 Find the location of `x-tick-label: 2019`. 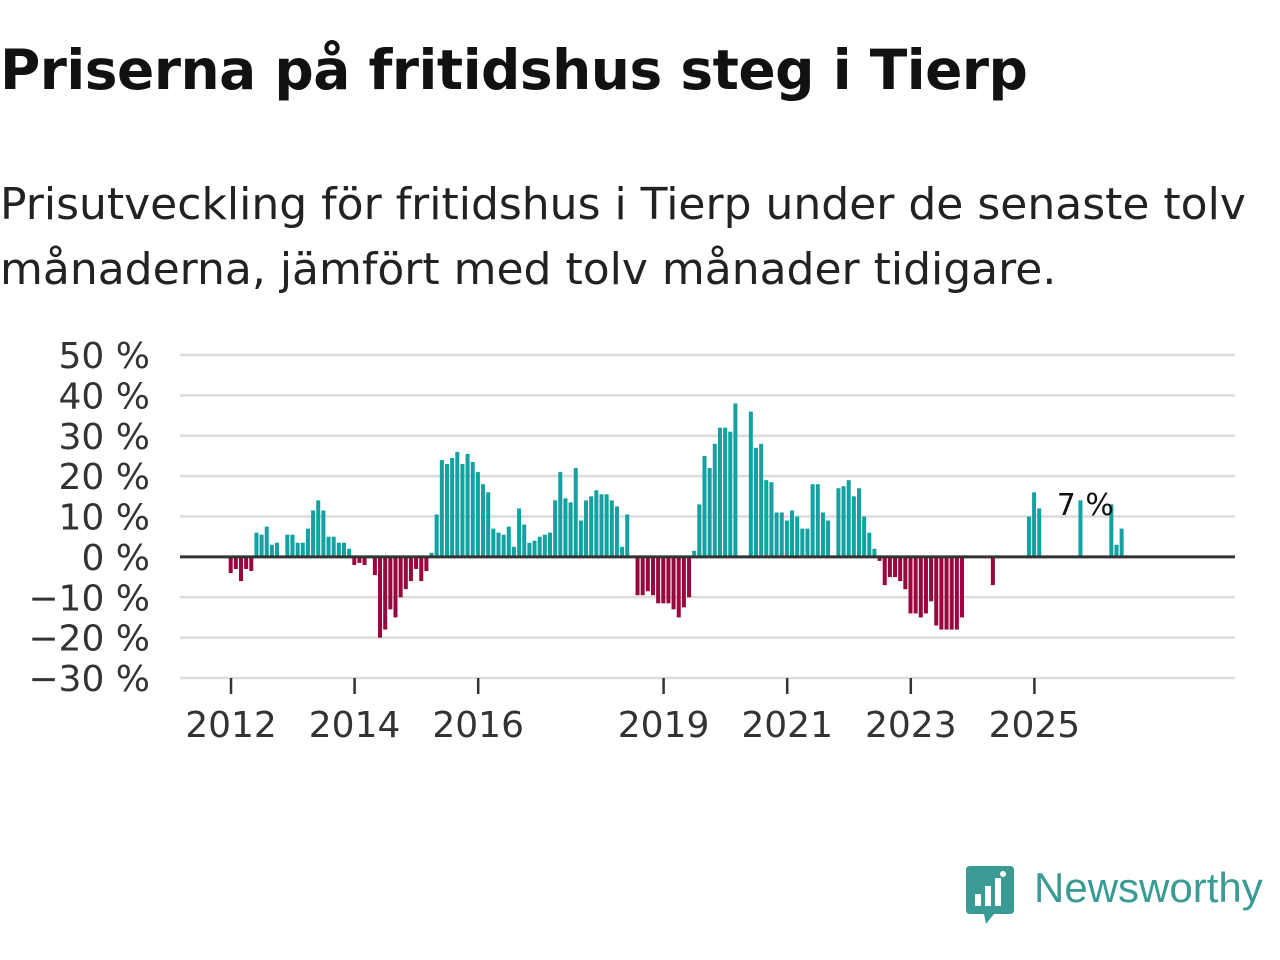

x-tick-label: 2019 is located at coordinates (664, 725).